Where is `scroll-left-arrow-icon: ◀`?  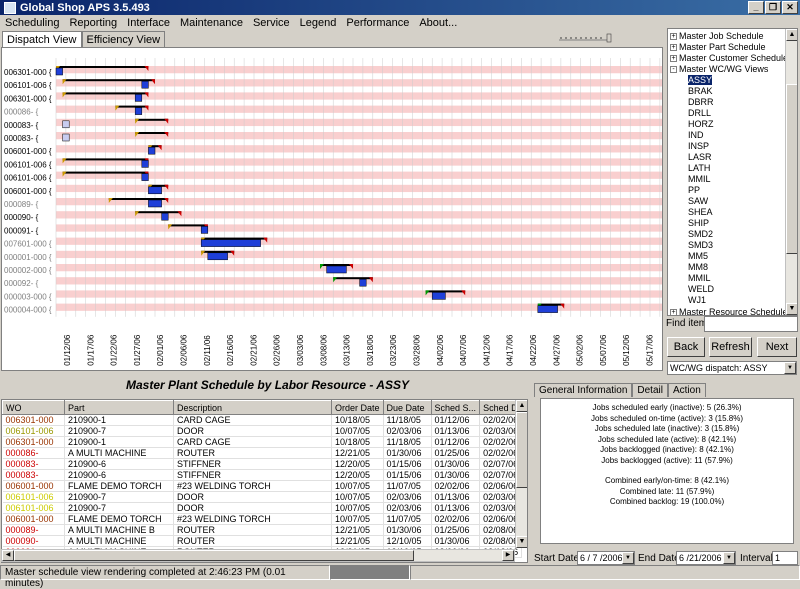
scroll-left-arrow-icon: ◀ is located at coordinates (8, 555).